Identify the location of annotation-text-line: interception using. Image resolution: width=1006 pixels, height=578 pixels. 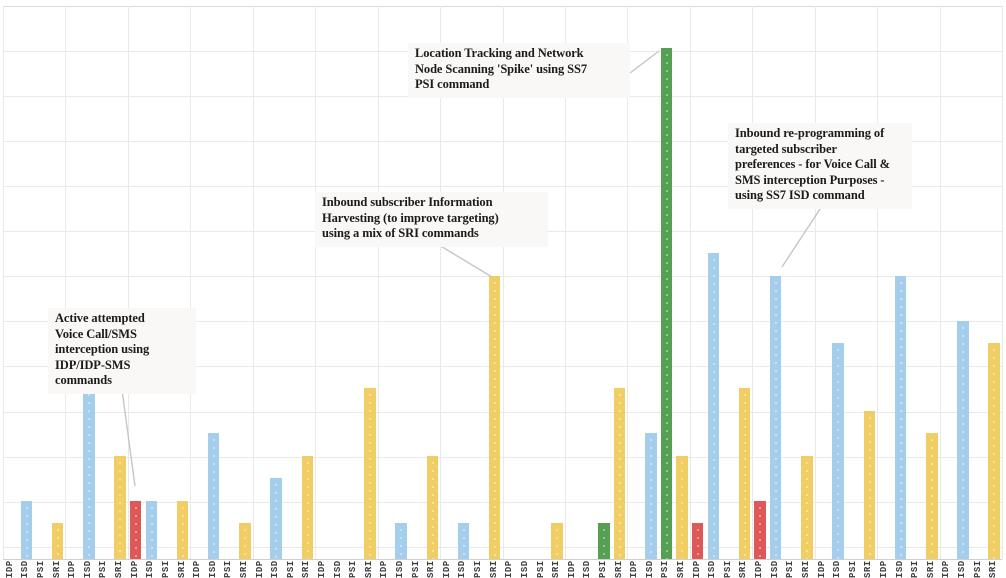
(102, 349).